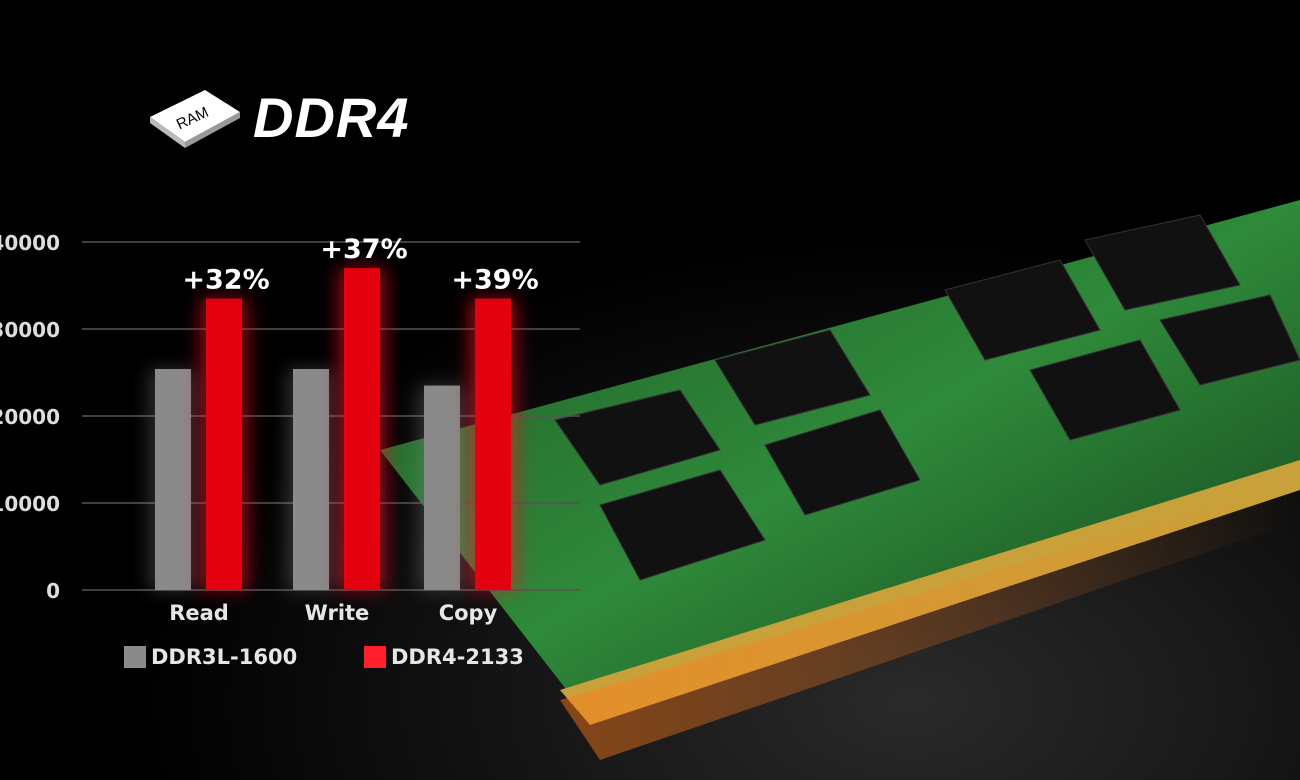 This screenshot has height=780, width=1300. What do you see at coordinates (493, 444) in the screenshot?
I see `bar-ddr4-copy` at bounding box center [493, 444].